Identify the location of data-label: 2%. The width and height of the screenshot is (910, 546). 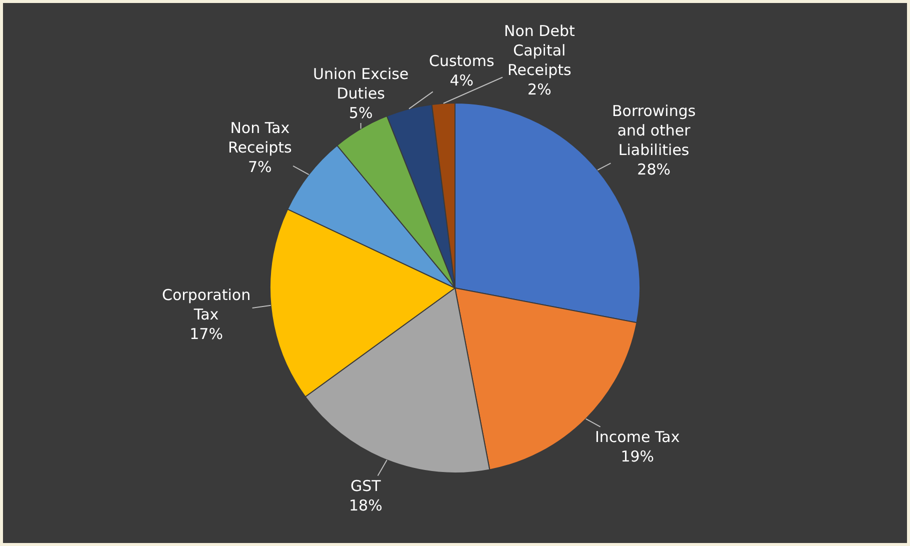
(540, 89).